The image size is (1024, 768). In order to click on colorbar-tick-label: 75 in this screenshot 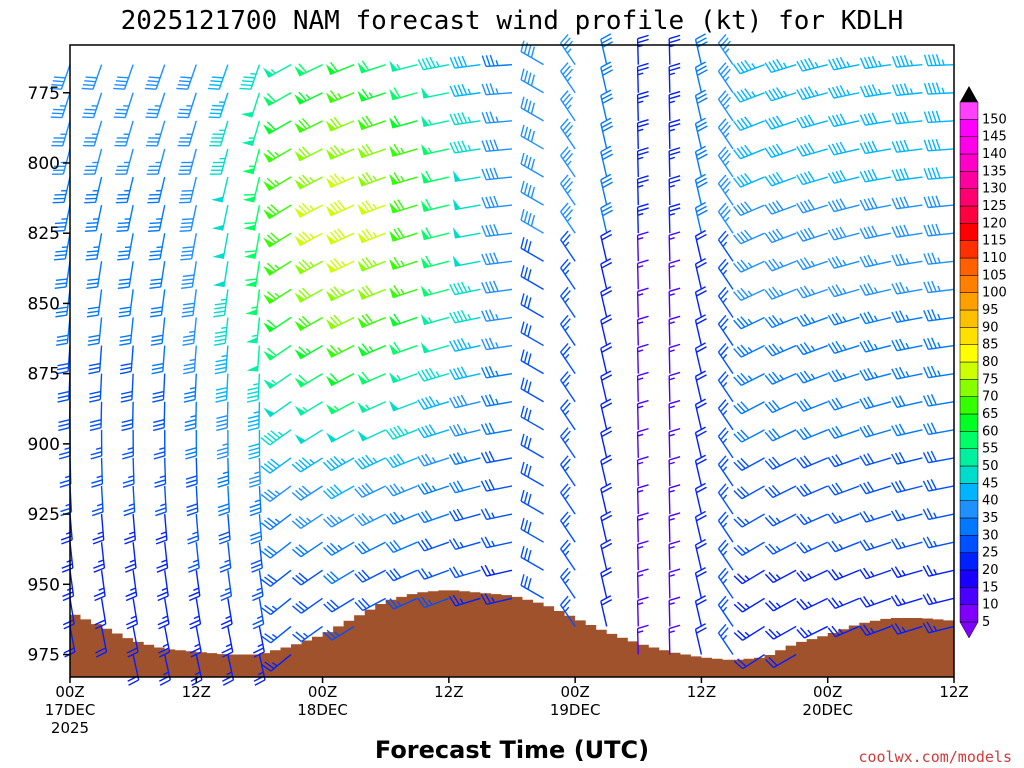, I will do `click(990, 379)`.